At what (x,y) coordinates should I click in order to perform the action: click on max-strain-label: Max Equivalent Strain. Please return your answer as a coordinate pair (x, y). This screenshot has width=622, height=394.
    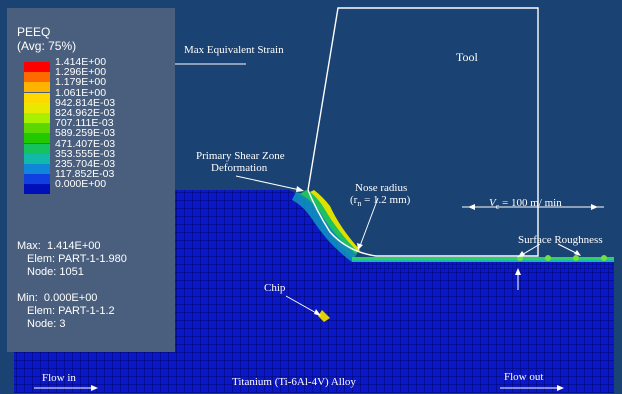
    Looking at the image, I should click on (234, 50).